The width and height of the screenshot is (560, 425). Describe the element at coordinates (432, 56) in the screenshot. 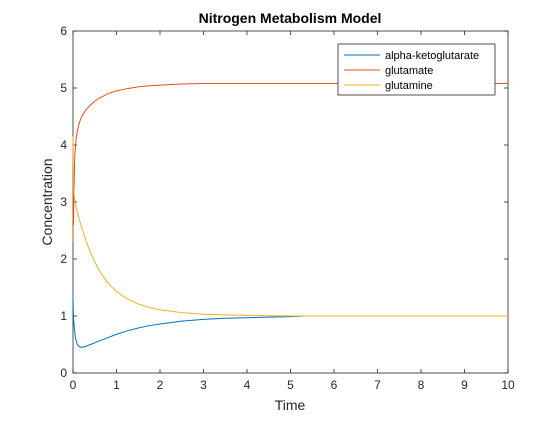

I see `legend-entry: alpha-ketoglutarate` at that location.